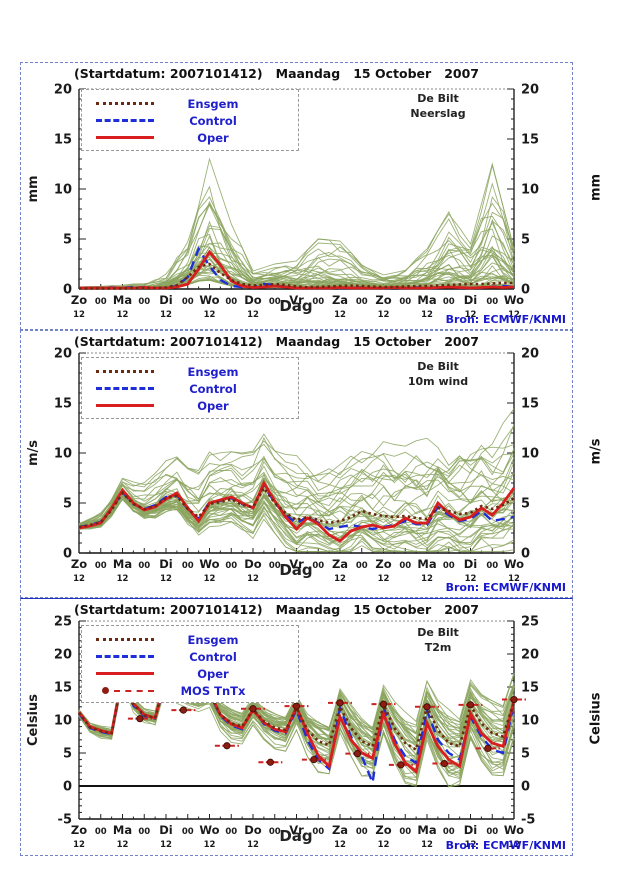 This screenshot has width=640, height=880. I want to click on svg-text: 25, so click(63, 622).